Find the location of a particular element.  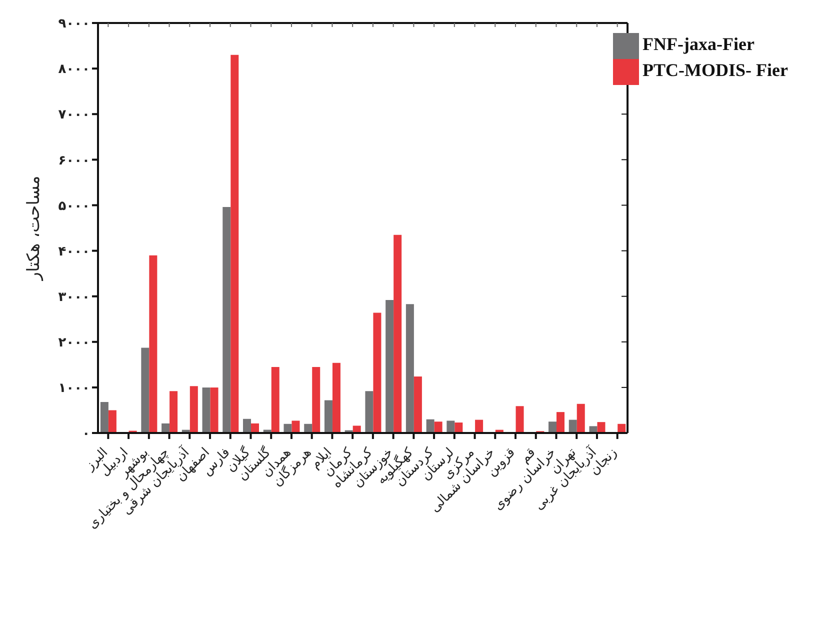

y-tick-label: ۶۰۰۰ is located at coordinates (74, 160).